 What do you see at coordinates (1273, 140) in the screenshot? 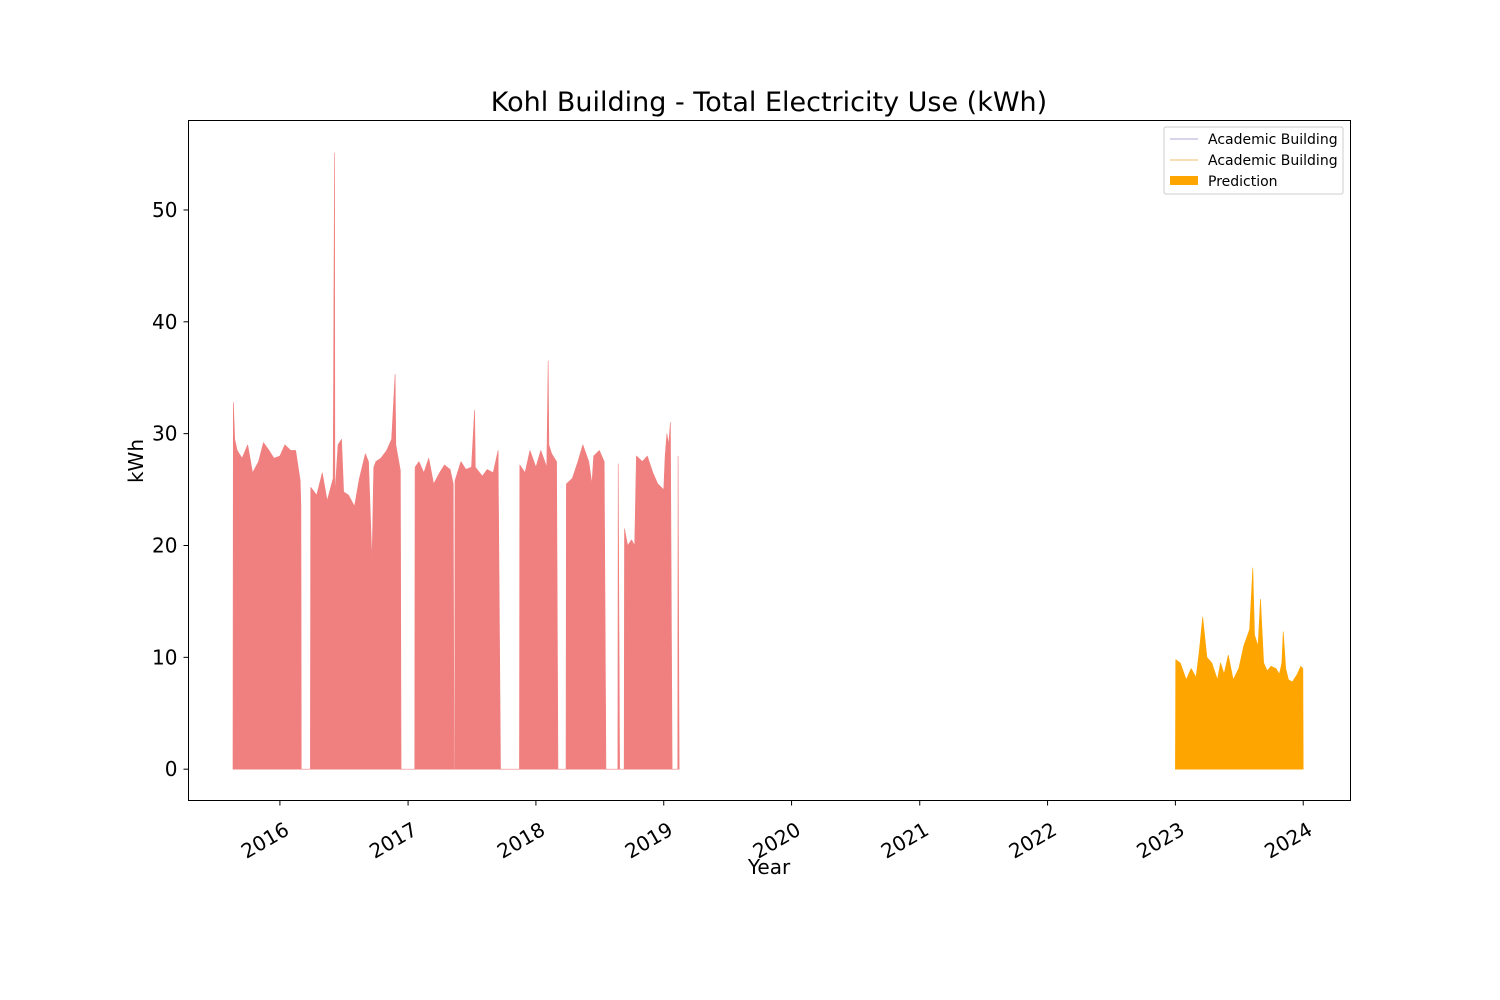
I see `legend-label-academic-1: Academic Building` at bounding box center [1273, 140].